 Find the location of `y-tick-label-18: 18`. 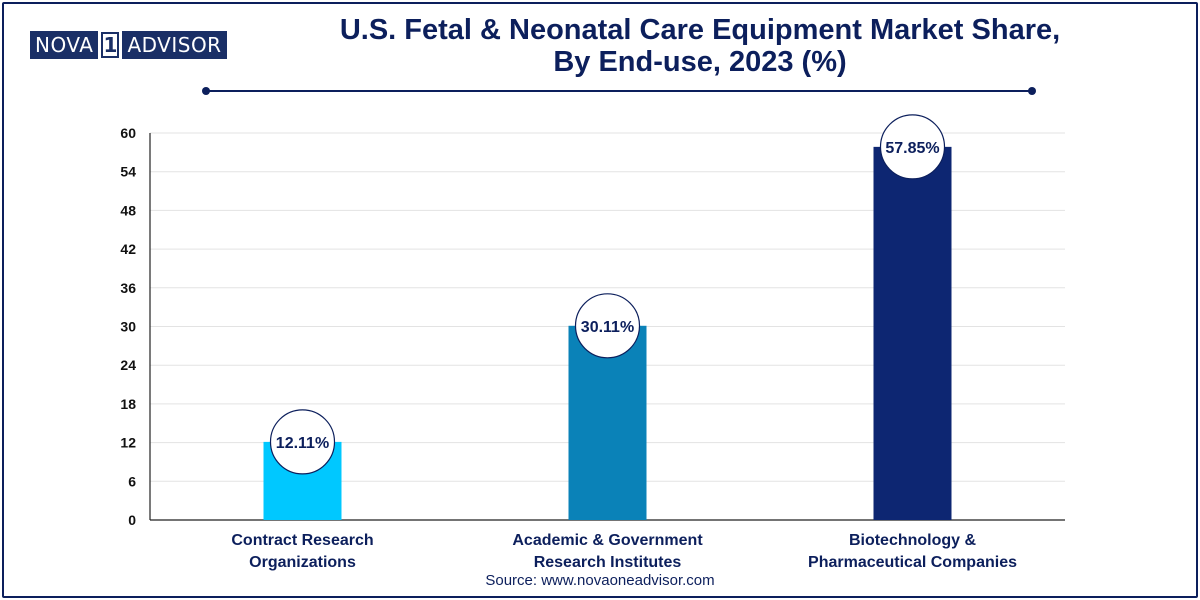

y-tick-label-18: 18 is located at coordinates (128, 404).